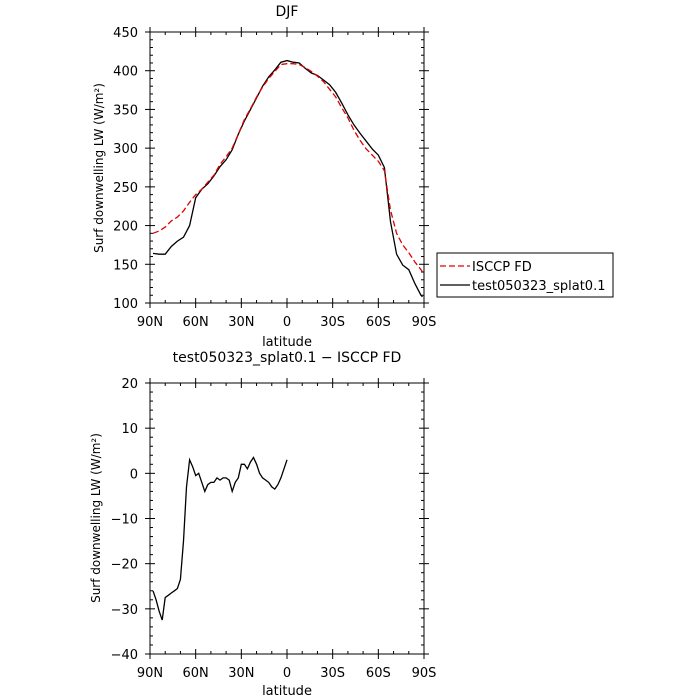  I want to click on y-tick-label: −10, so click(124, 520).